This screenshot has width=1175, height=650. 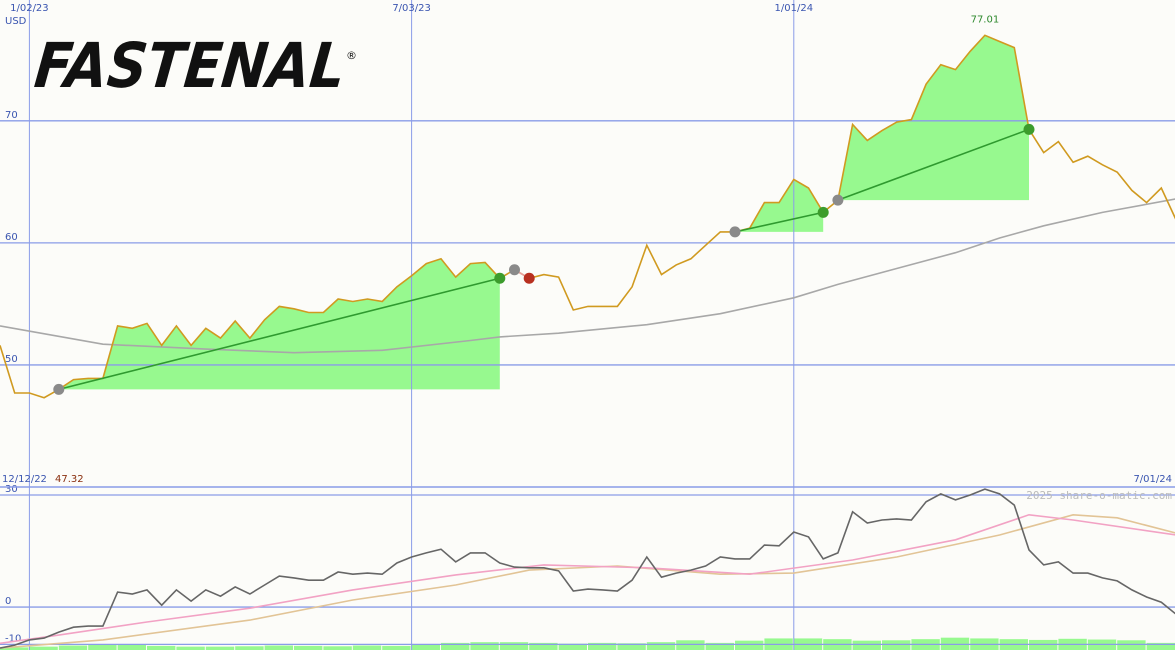 I want to click on y-tick-label: 60, so click(x=11, y=237).